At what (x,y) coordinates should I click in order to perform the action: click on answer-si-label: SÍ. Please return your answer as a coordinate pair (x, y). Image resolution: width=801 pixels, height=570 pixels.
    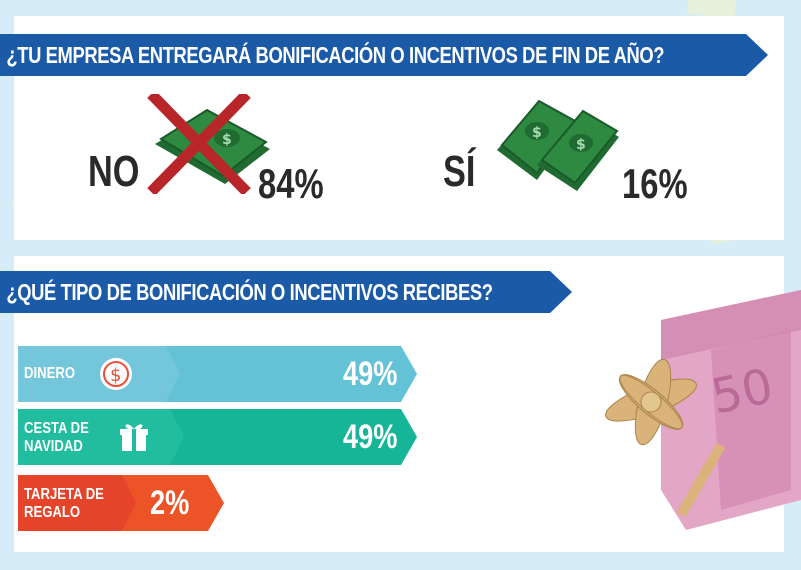
    Looking at the image, I should click on (459, 171).